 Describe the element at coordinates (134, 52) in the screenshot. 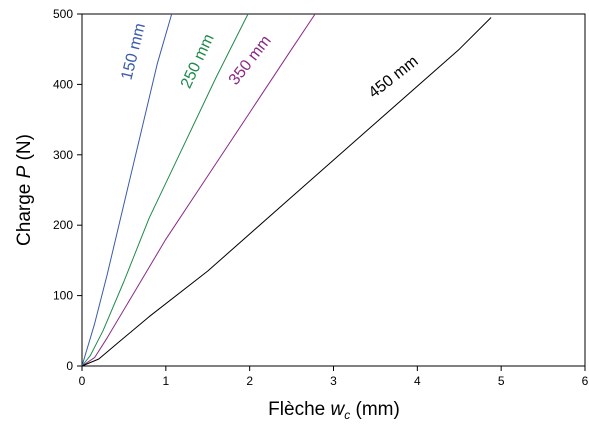

I see `series-label-150-mm: 150 mm` at that location.